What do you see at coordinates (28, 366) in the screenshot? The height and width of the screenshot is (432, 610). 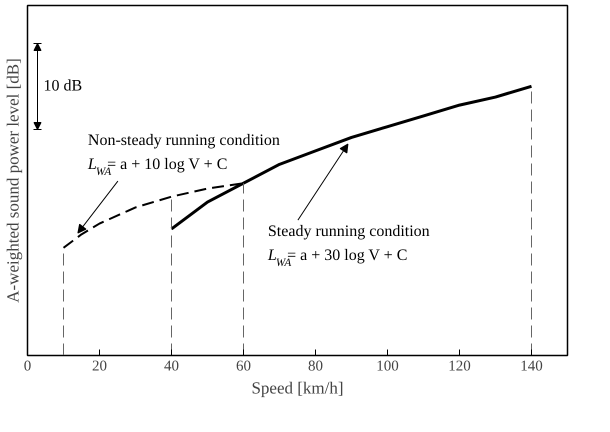 I see `x-tick-label: 0` at bounding box center [28, 366].